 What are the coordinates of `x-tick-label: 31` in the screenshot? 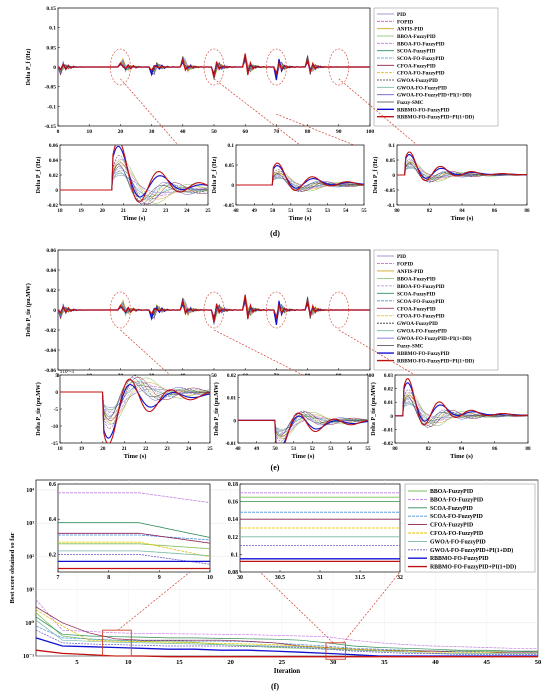 It's located at (320, 578).